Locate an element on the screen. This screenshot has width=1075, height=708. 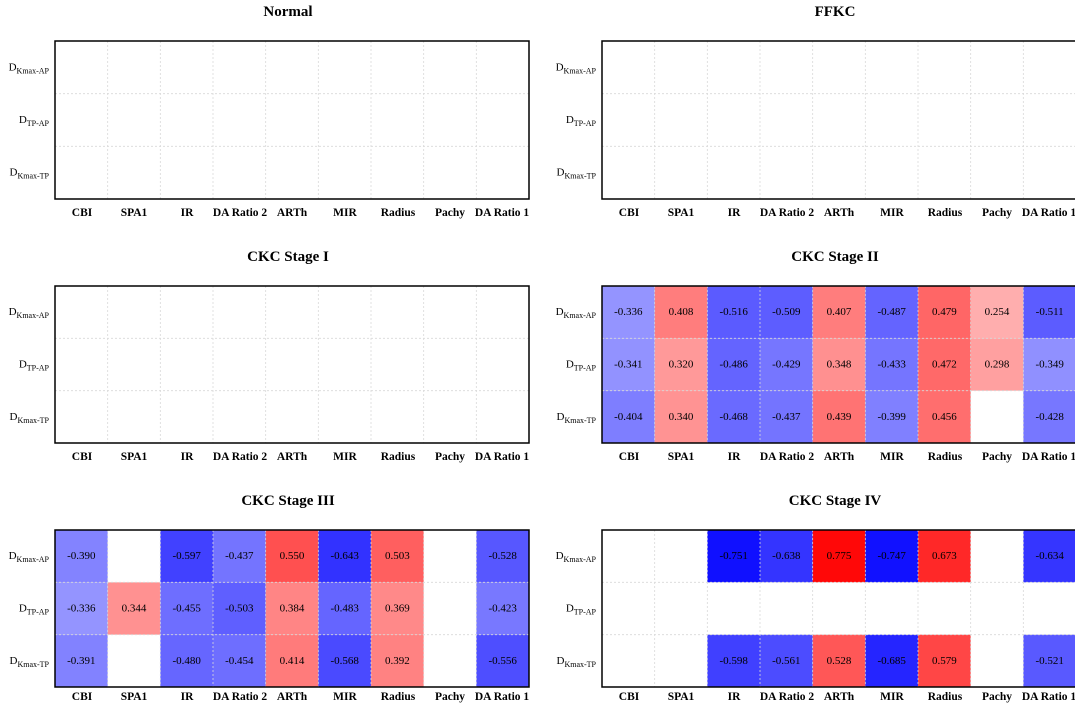
cell-value-label: -0.483 is located at coordinates (344, 609).